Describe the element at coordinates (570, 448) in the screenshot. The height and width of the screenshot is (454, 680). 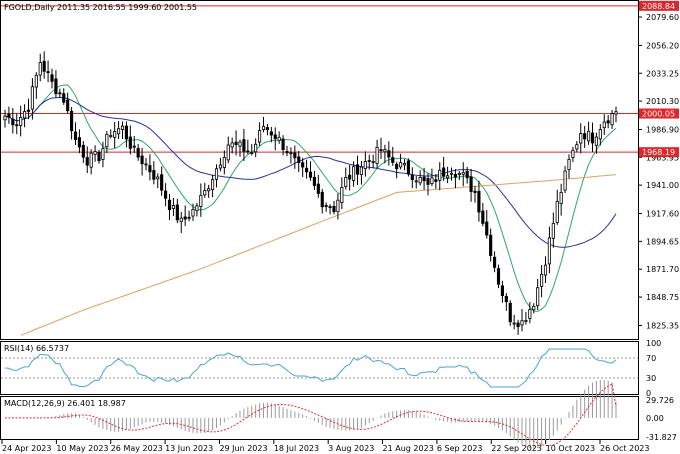
I see `time-tick-label: 10 Oct 2023` at that location.